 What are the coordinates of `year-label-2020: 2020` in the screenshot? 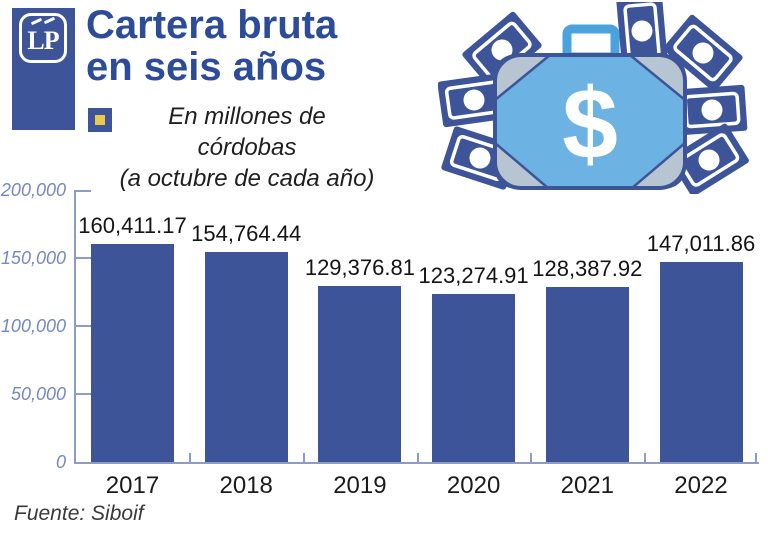 It's located at (473, 485).